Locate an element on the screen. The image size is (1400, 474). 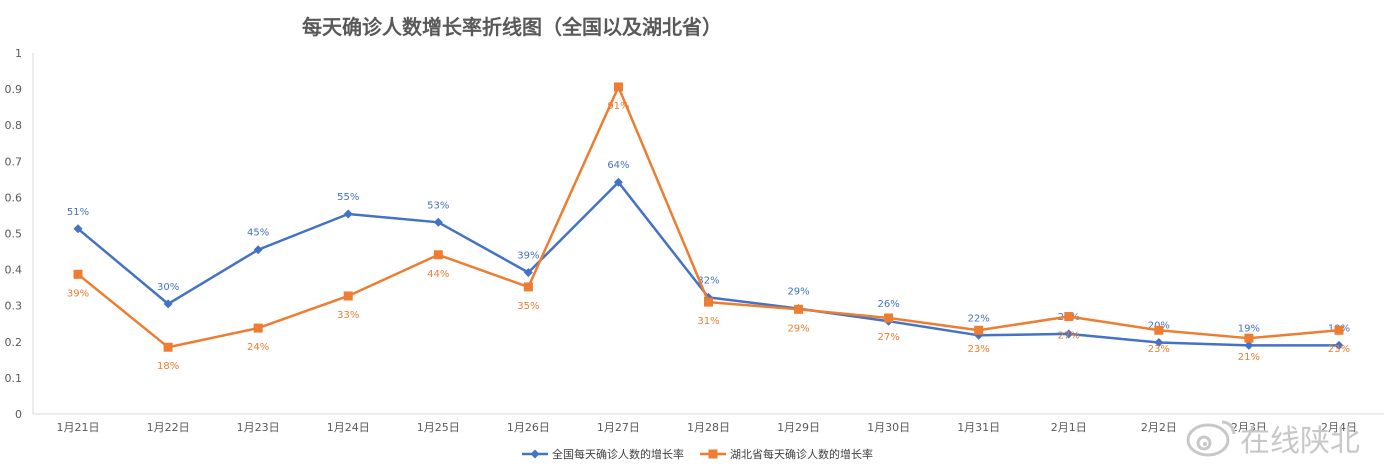
x-tick-label: 1月22日 is located at coordinates (168, 427).